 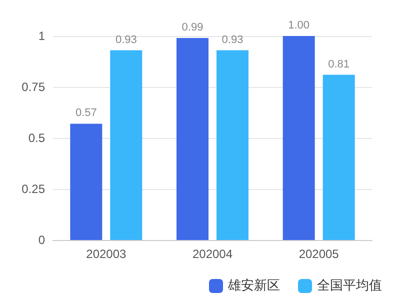 I want to click on legend-label: 雄安新区, so click(x=253, y=286).